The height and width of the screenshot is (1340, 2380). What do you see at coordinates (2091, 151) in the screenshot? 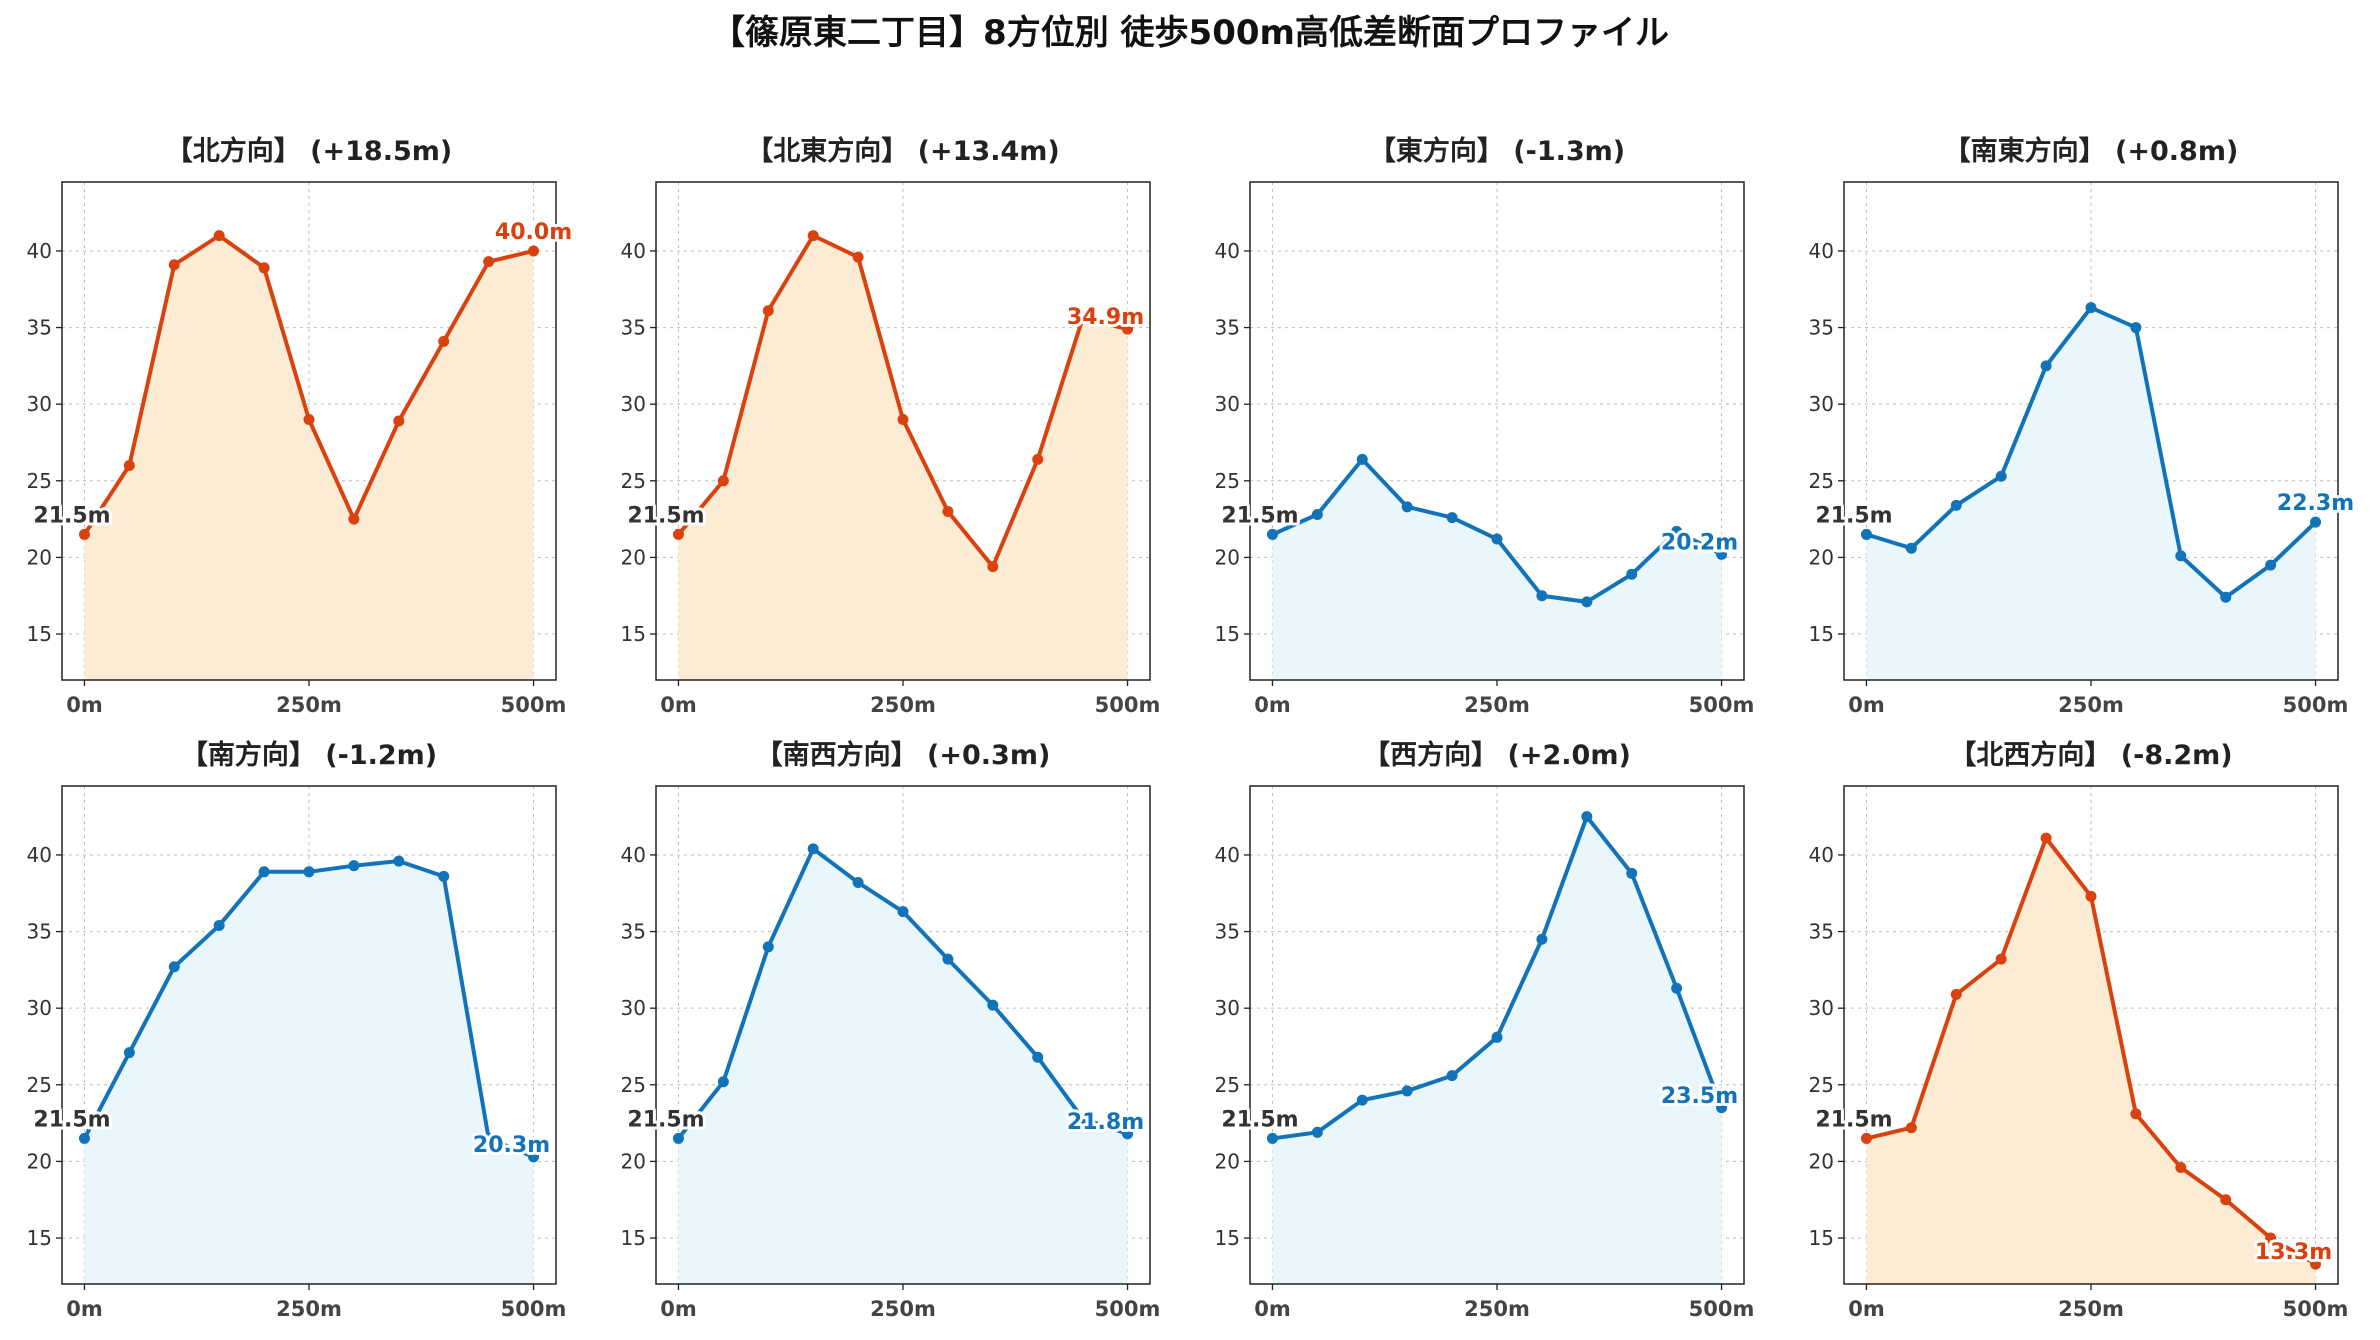
I see `panel-title: 【南東方向】 (+0.8m)` at bounding box center [2091, 151].